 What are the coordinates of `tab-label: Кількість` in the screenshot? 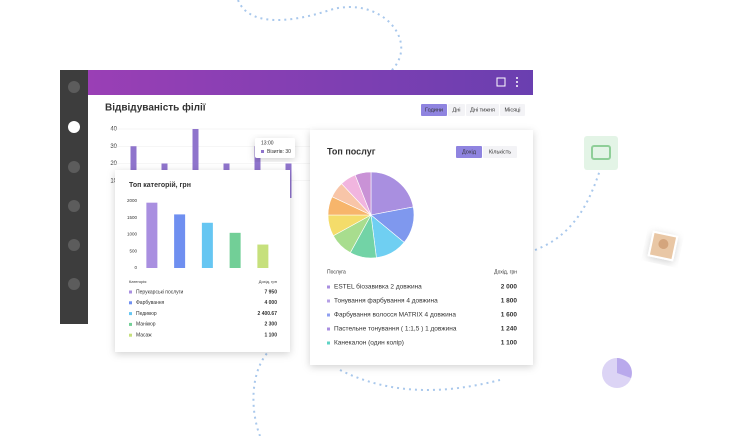 It's located at (500, 152).